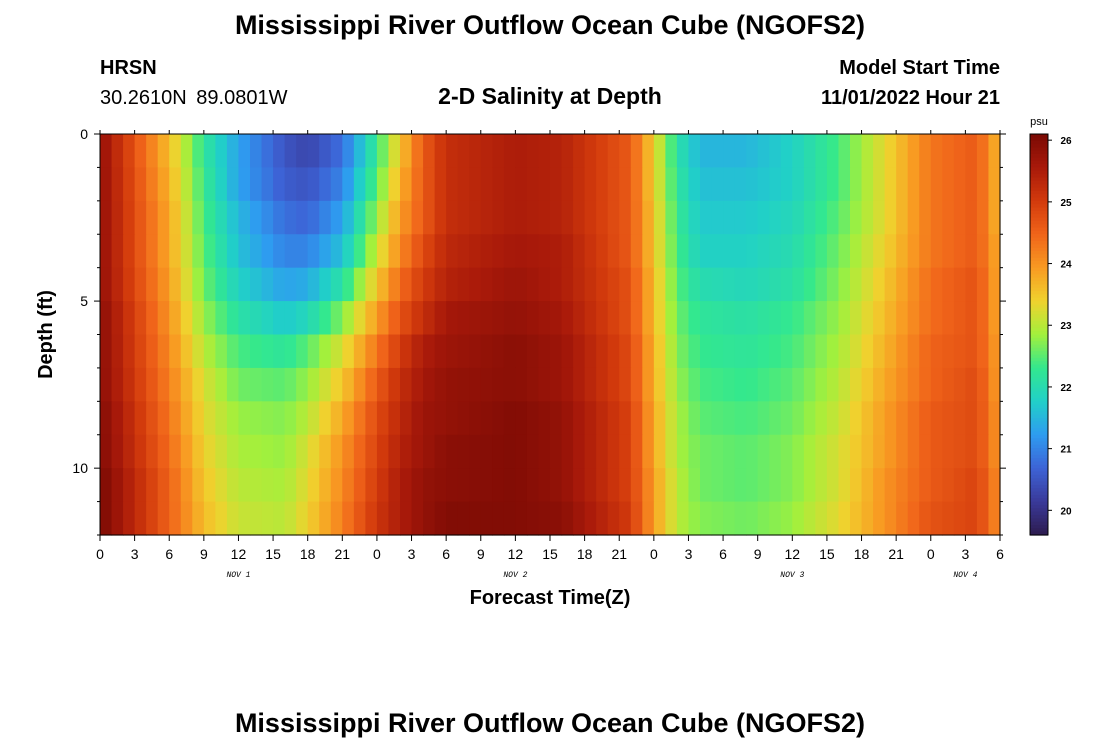 This screenshot has width=1100, height=750. I want to click on model-start-label: Model Start Time, so click(919, 68).